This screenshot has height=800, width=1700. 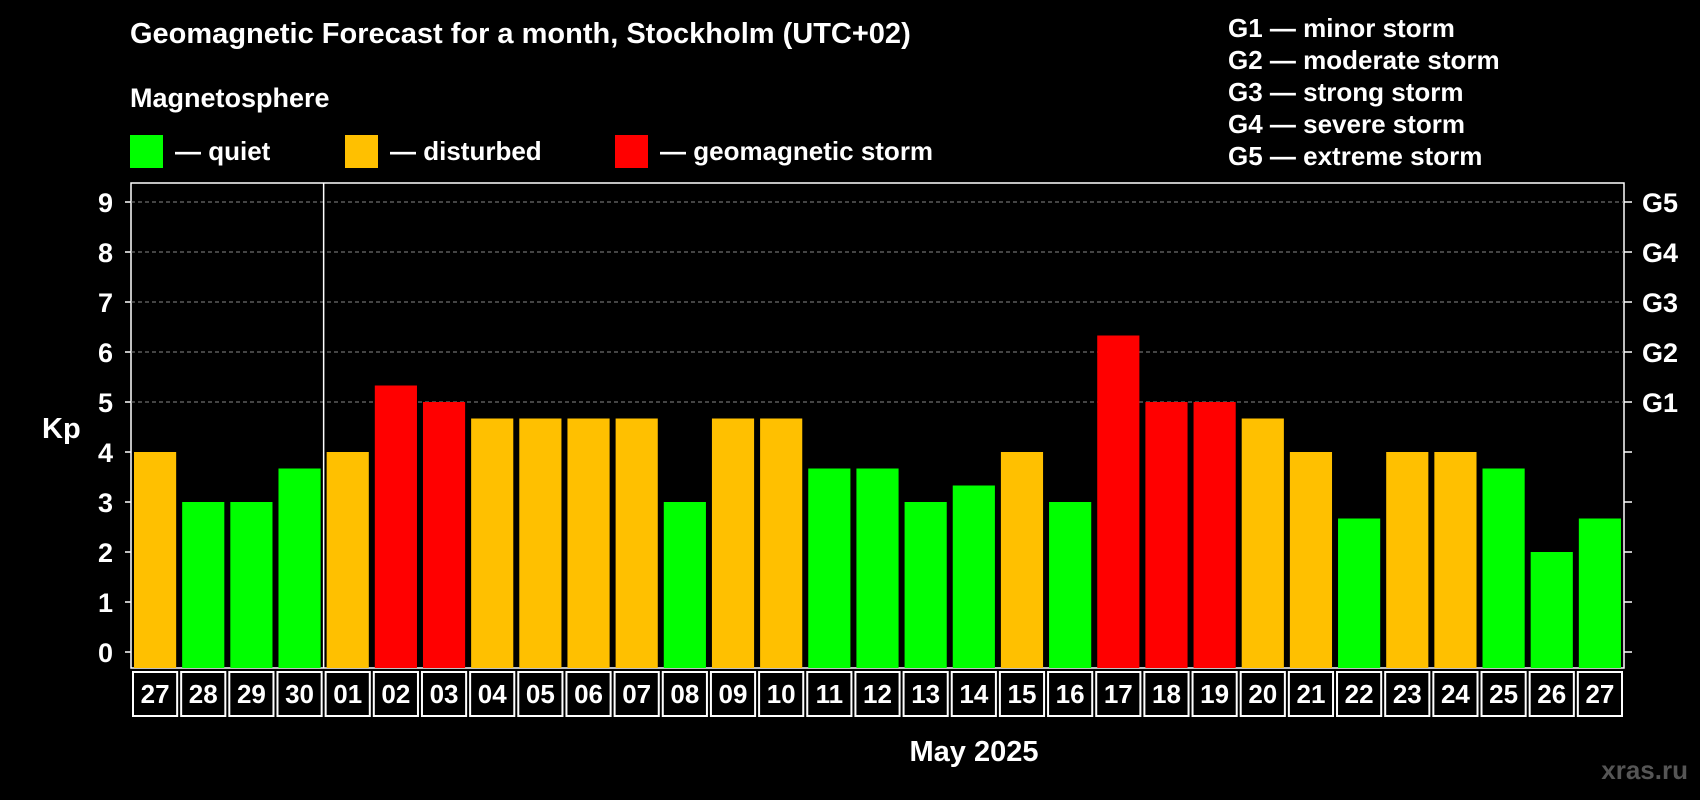 I want to click on date-label-5-02: 02, so click(x=395, y=694).